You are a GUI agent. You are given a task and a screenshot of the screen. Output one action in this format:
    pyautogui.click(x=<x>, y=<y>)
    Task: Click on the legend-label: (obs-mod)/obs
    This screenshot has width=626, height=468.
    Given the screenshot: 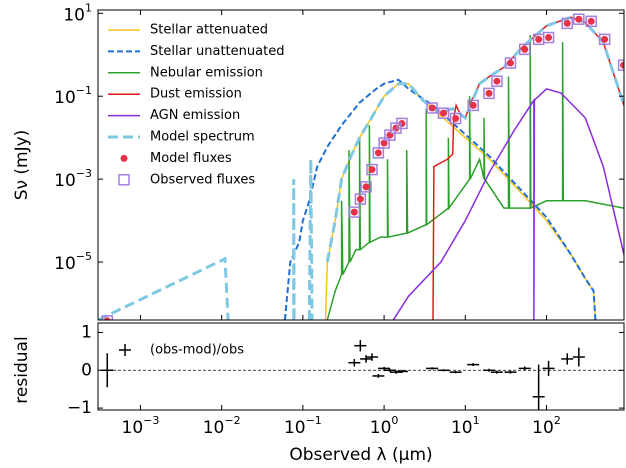 What is the action you would take?
    pyautogui.click(x=197, y=350)
    